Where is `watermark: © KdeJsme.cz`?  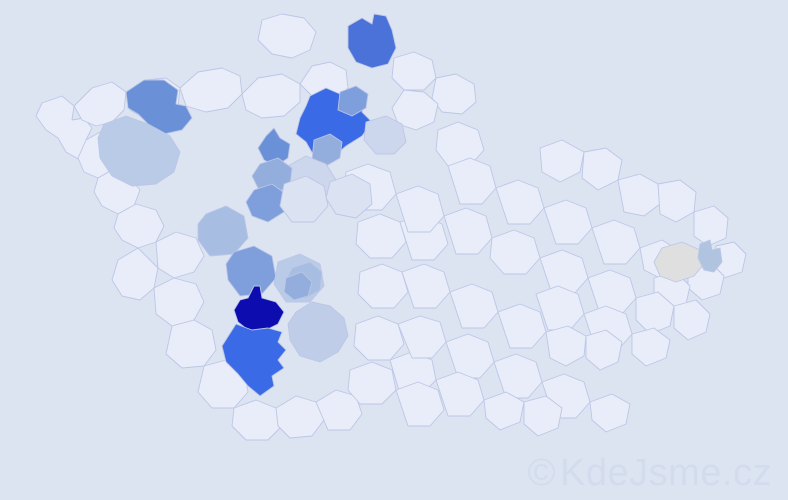
watermark: © KdeJsme.cz is located at coordinates (650, 473).